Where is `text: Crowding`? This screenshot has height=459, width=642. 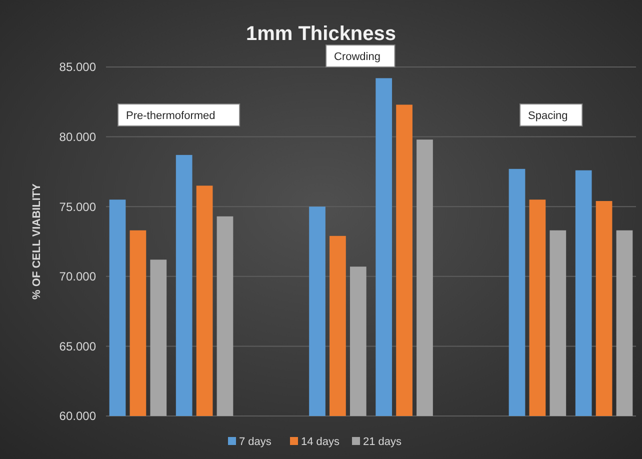 text: Crowding is located at coordinates (357, 57).